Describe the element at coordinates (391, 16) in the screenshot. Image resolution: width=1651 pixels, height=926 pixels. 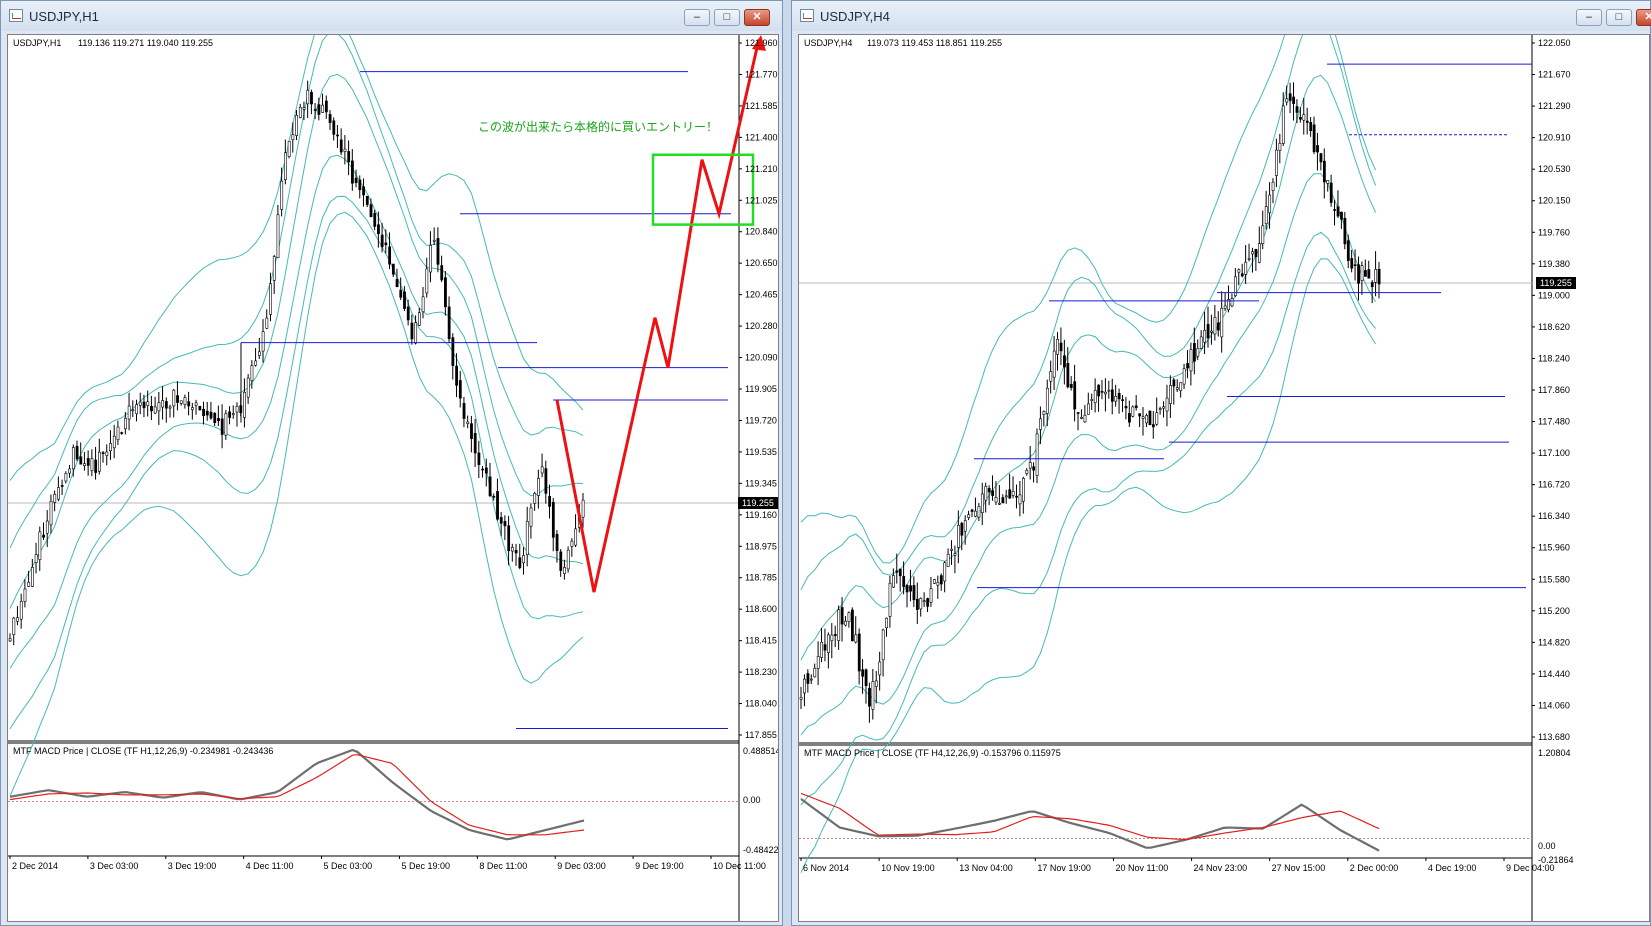
I see `window-titlebar: USDJPY,H1 – □ ✕` at that location.